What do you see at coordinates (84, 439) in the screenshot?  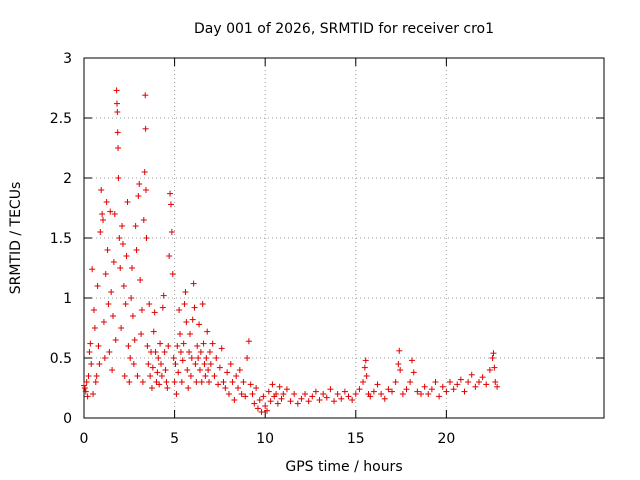 I see `x-tick-label: 0` at bounding box center [84, 439].